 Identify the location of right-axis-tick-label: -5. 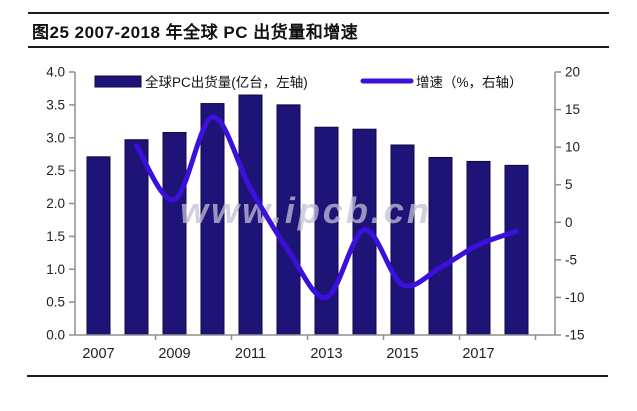
(571, 259).